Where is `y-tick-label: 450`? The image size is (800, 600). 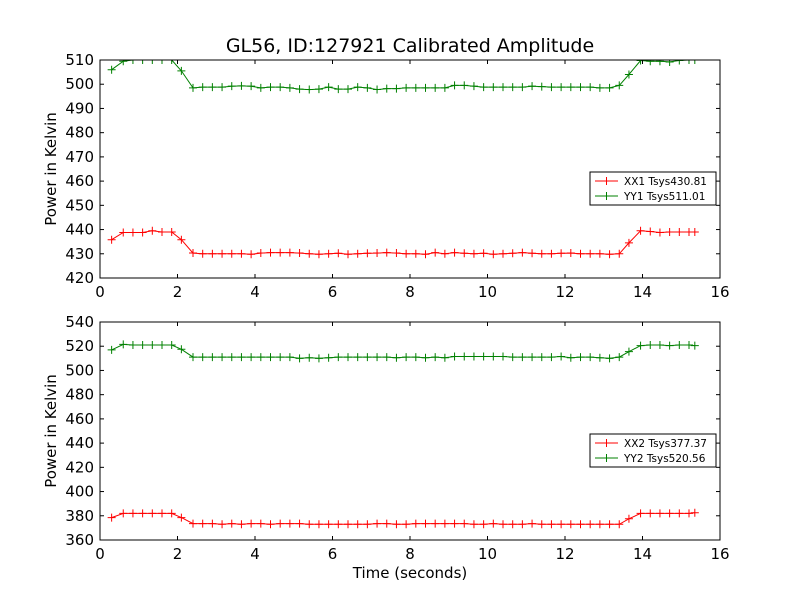 y-tick-label: 450 is located at coordinates (79, 205).